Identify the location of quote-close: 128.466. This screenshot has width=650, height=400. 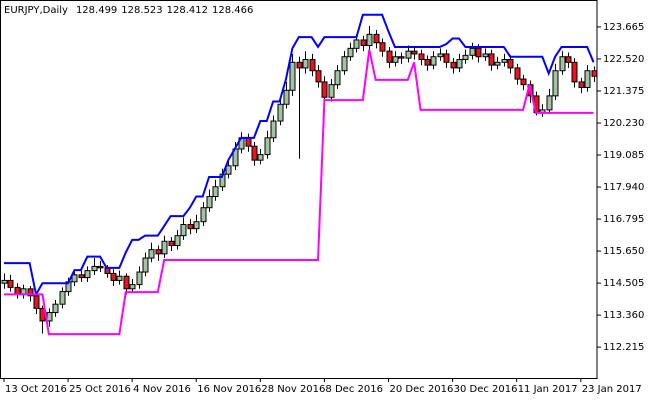
(232, 10).